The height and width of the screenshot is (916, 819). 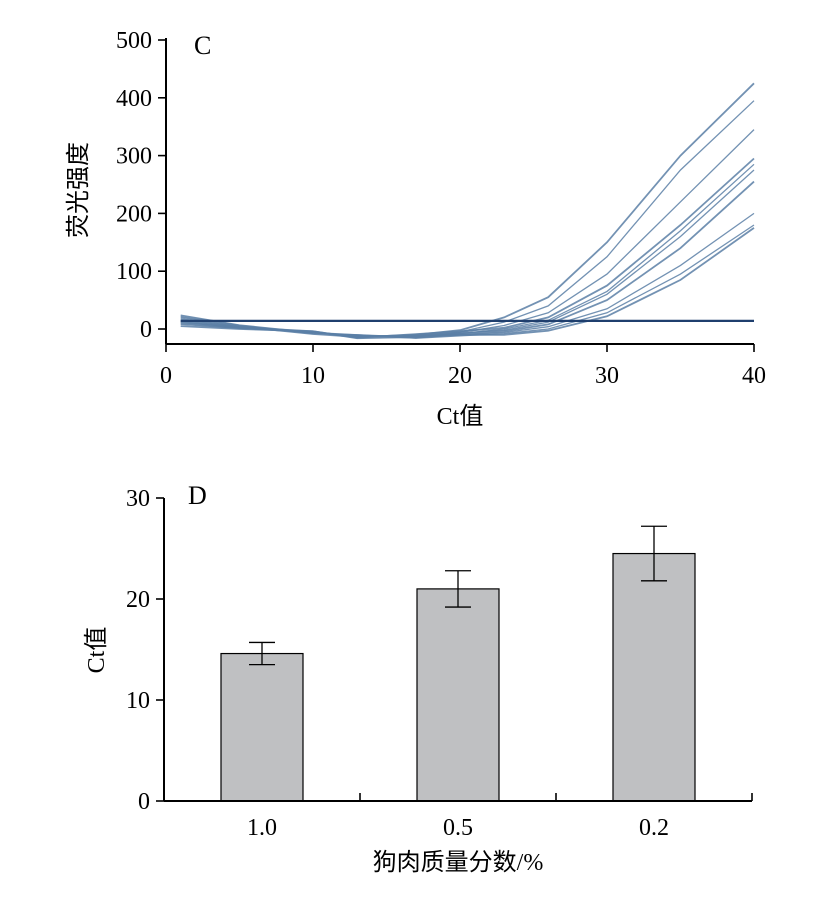 I want to click on y-tick-label: 30, so click(x=138, y=499).